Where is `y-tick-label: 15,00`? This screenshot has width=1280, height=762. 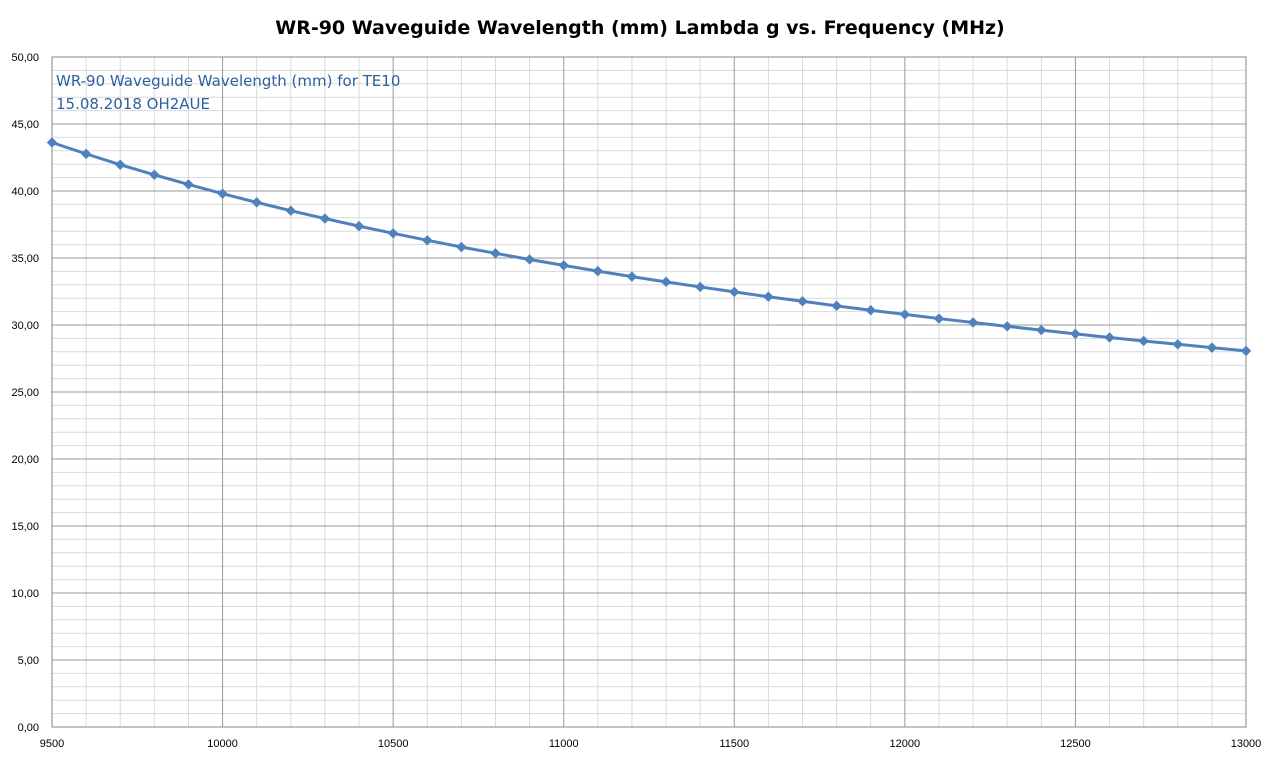 y-tick-label: 15,00 is located at coordinates (25, 527).